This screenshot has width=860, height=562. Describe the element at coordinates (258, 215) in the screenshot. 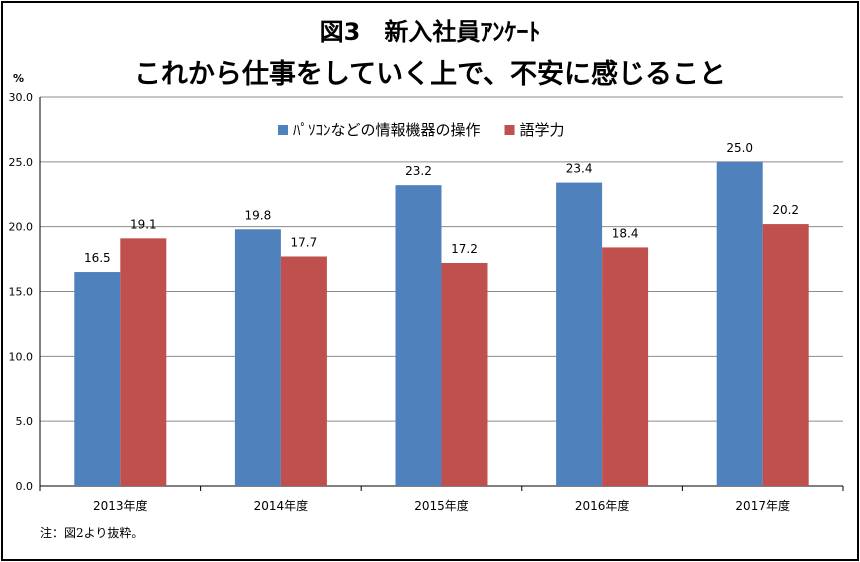

I see `data-label: 19.8` at that location.